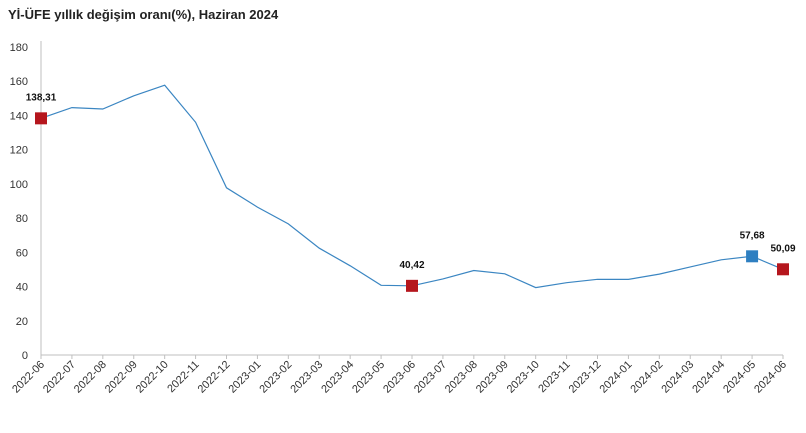 The width and height of the screenshot is (806, 433). I want to click on x-tick-label: 2024-06, so click(770, 377).